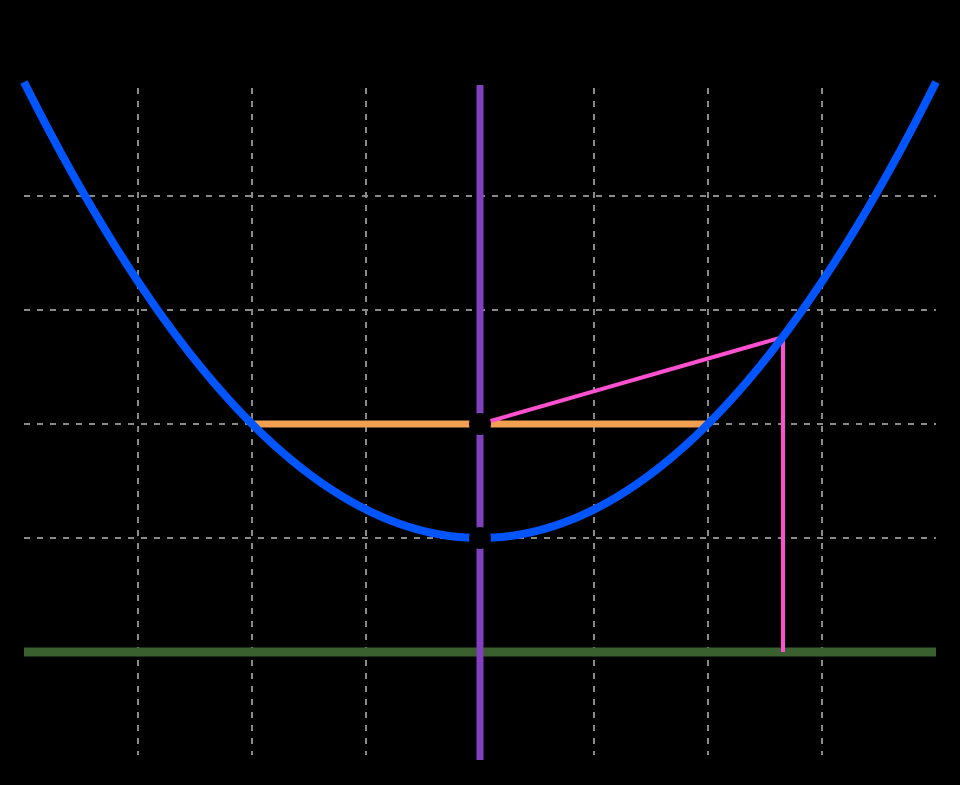  What do you see at coordinates (480, 538) in the screenshot?
I see `vertex-point` at bounding box center [480, 538].